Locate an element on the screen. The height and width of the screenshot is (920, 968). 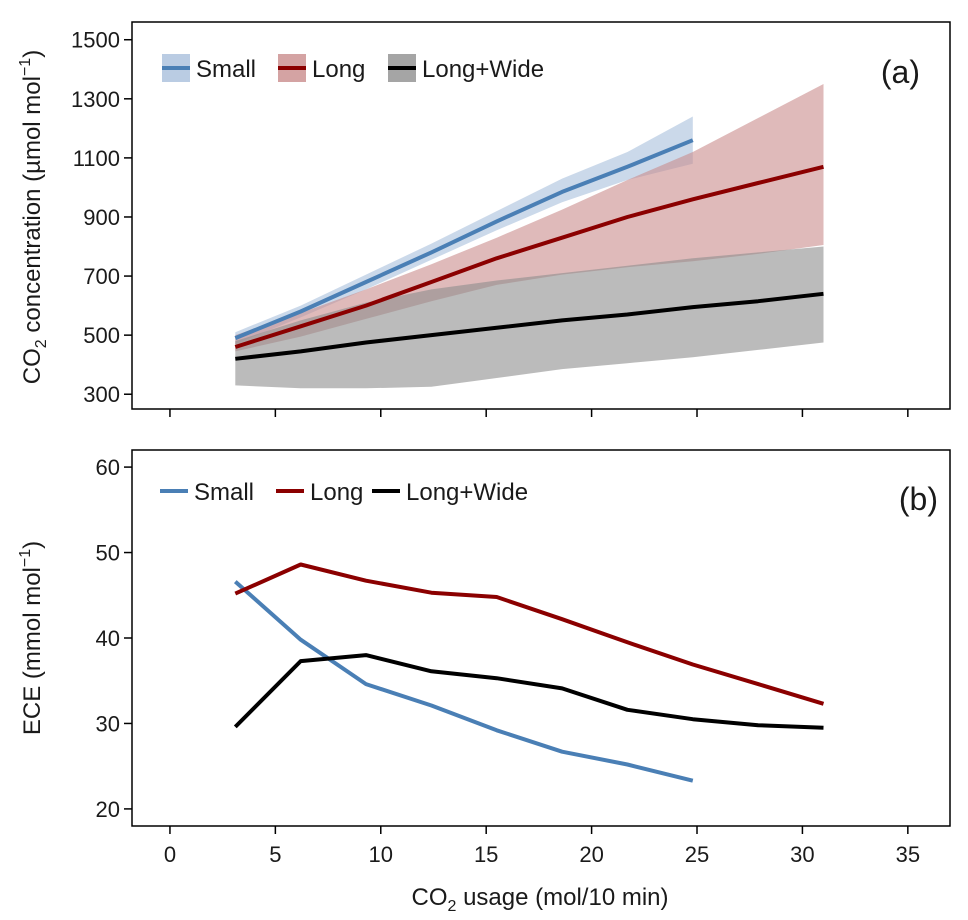
a-legend: Small Long Long+Wide is located at coordinates (353, 68).